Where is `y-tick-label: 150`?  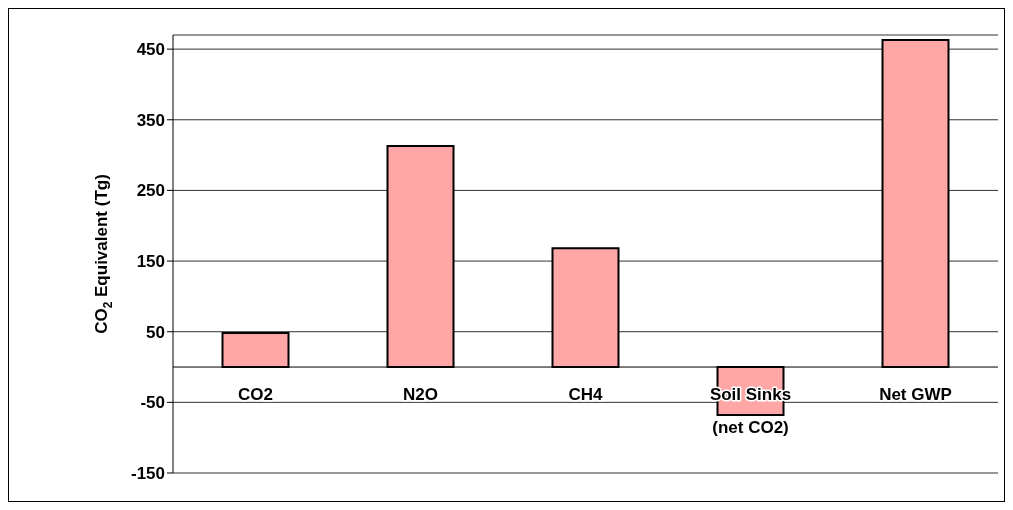
y-tick-label: 150 is located at coordinates (150, 262).